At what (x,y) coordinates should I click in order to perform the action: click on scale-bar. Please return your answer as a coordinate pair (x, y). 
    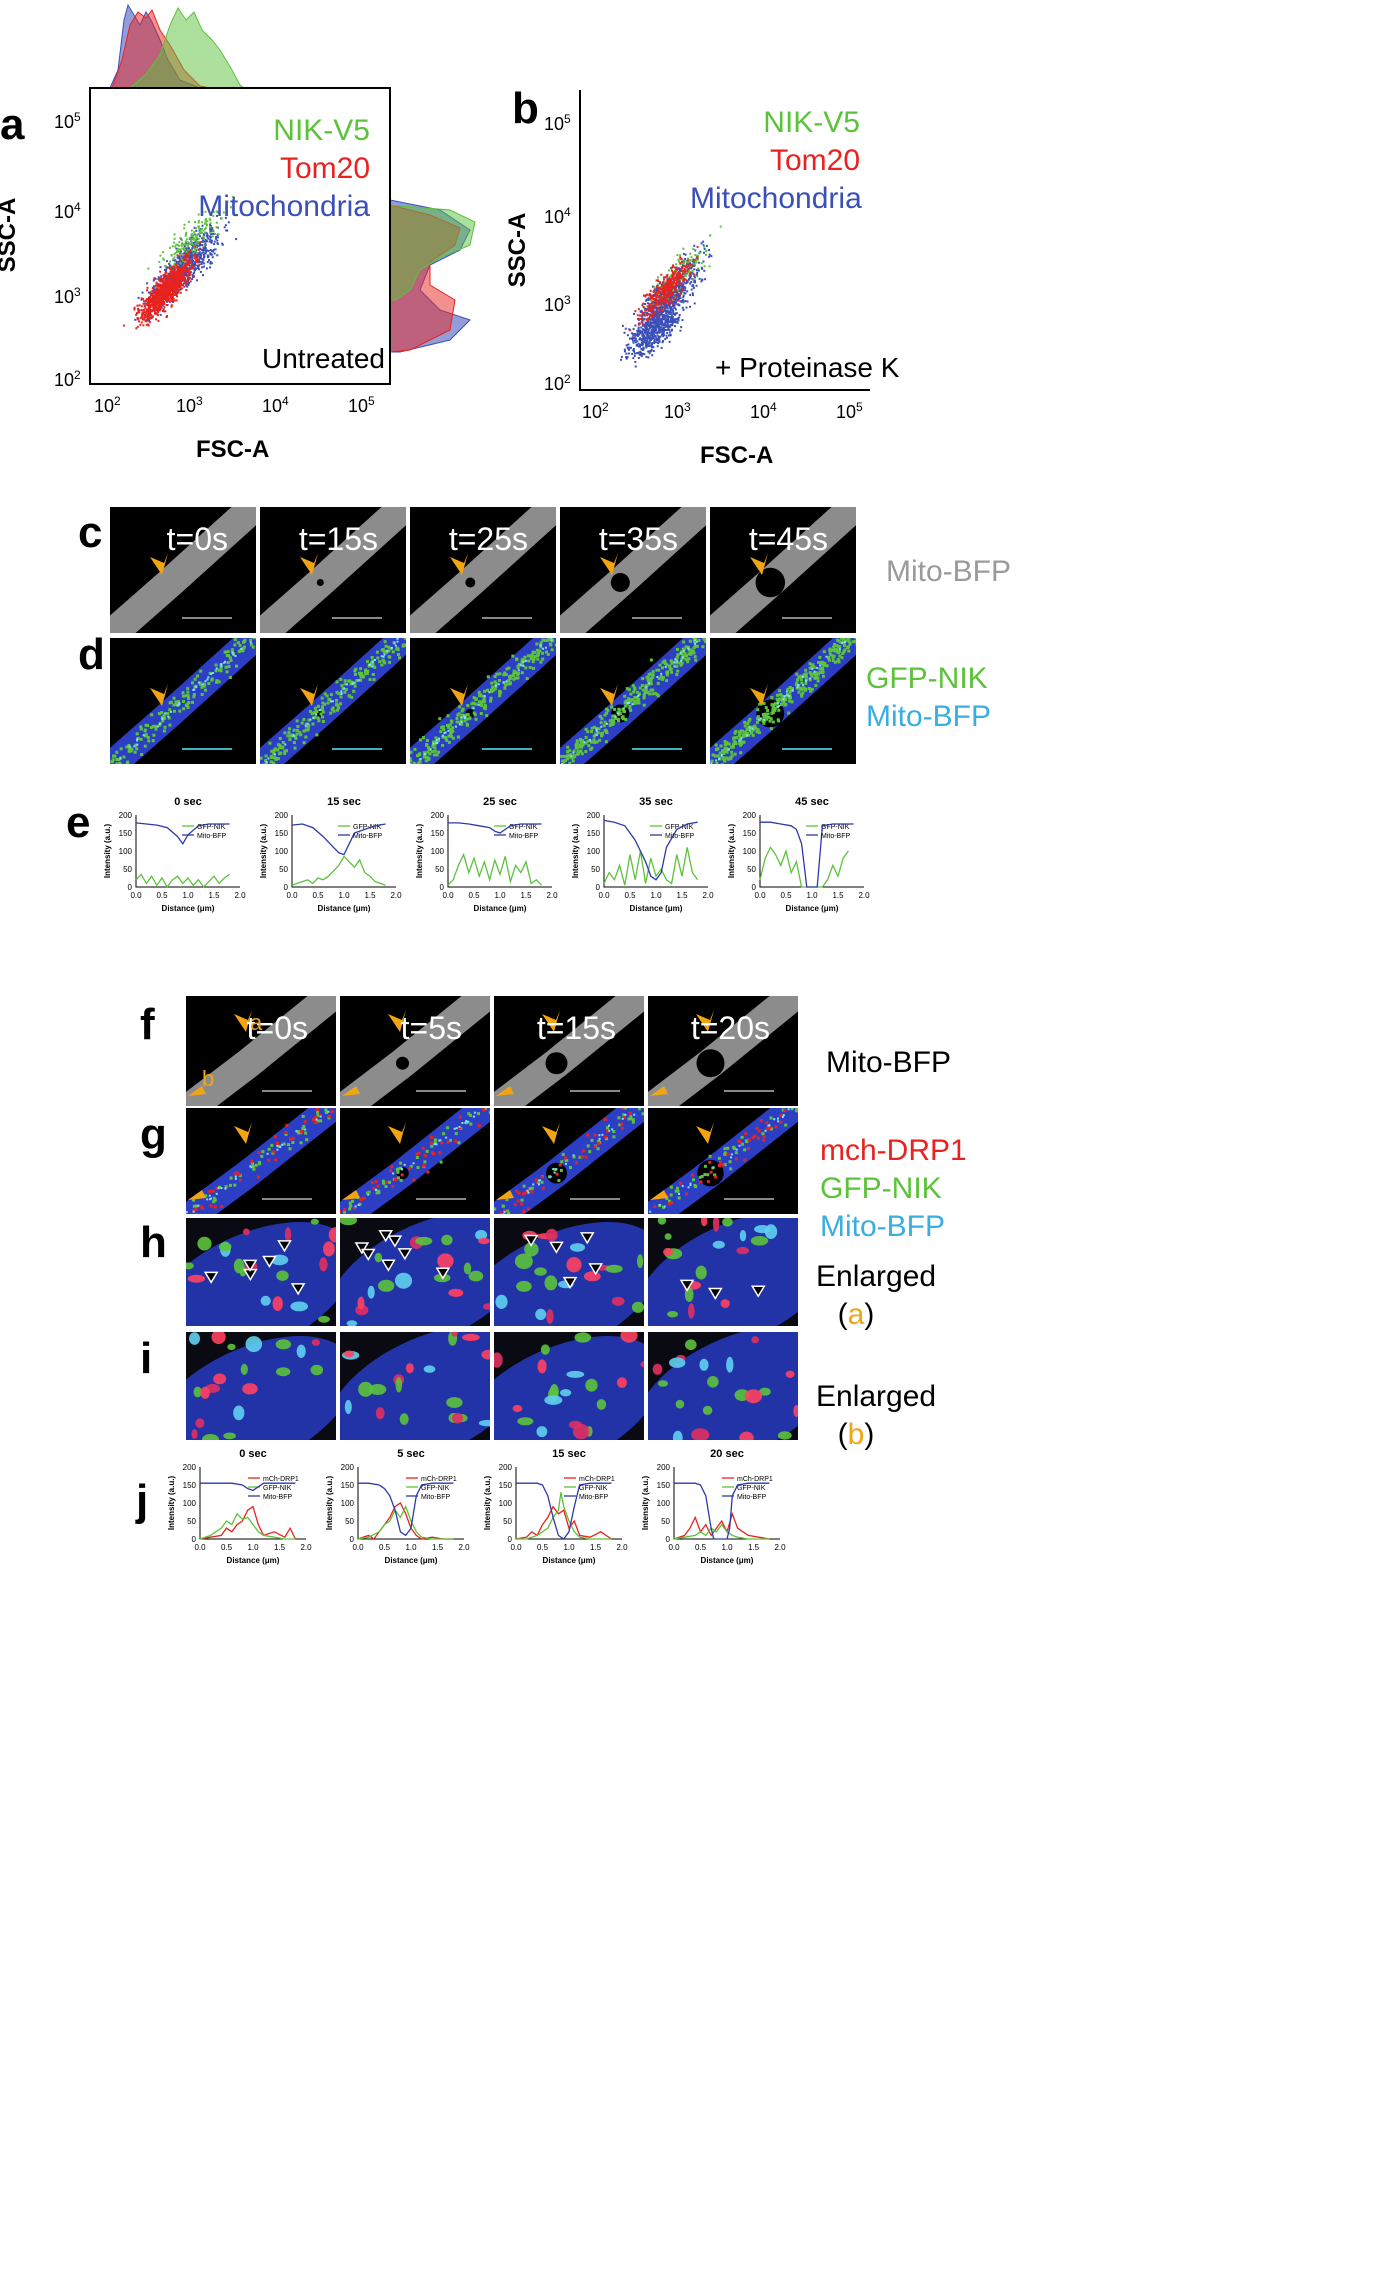
    Looking at the image, I should click on (207, 749).